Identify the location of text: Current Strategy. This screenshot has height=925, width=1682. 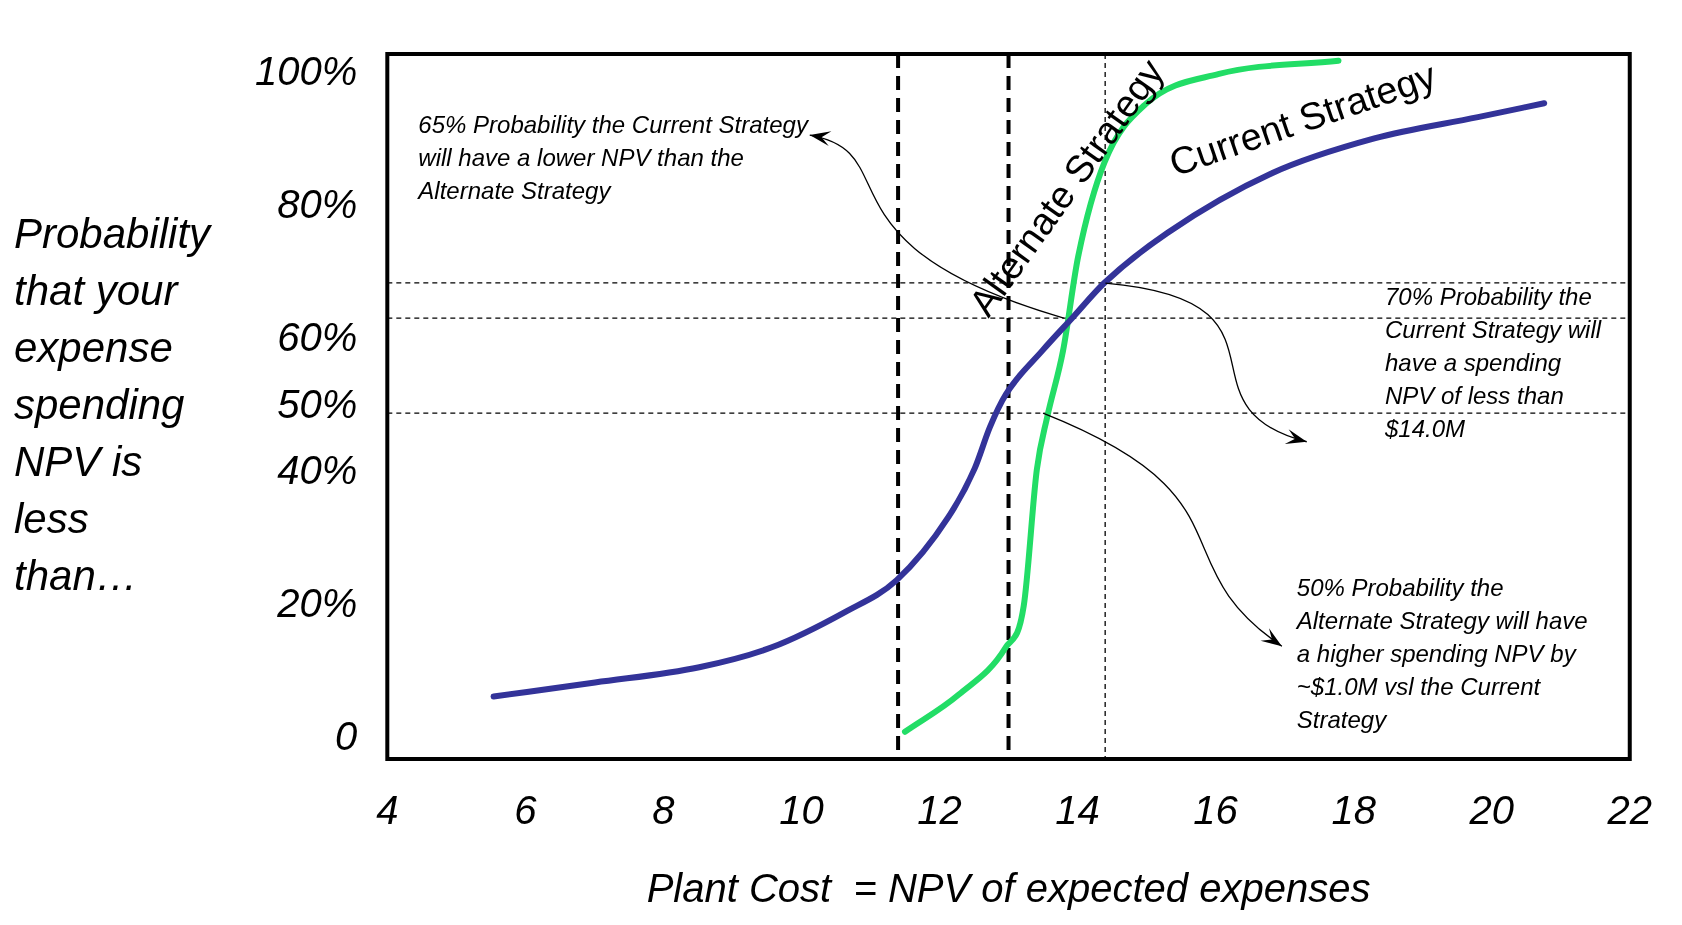
(1302, 119).